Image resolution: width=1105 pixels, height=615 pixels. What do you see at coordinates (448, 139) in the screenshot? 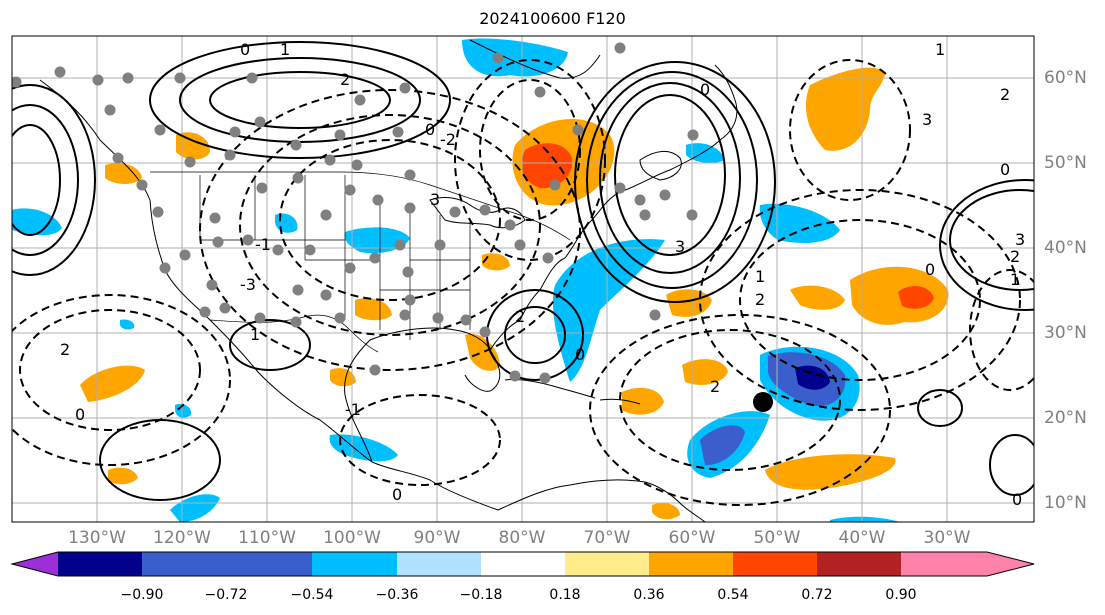
I see `contour-label: -2` at bounding box center [448, 139].